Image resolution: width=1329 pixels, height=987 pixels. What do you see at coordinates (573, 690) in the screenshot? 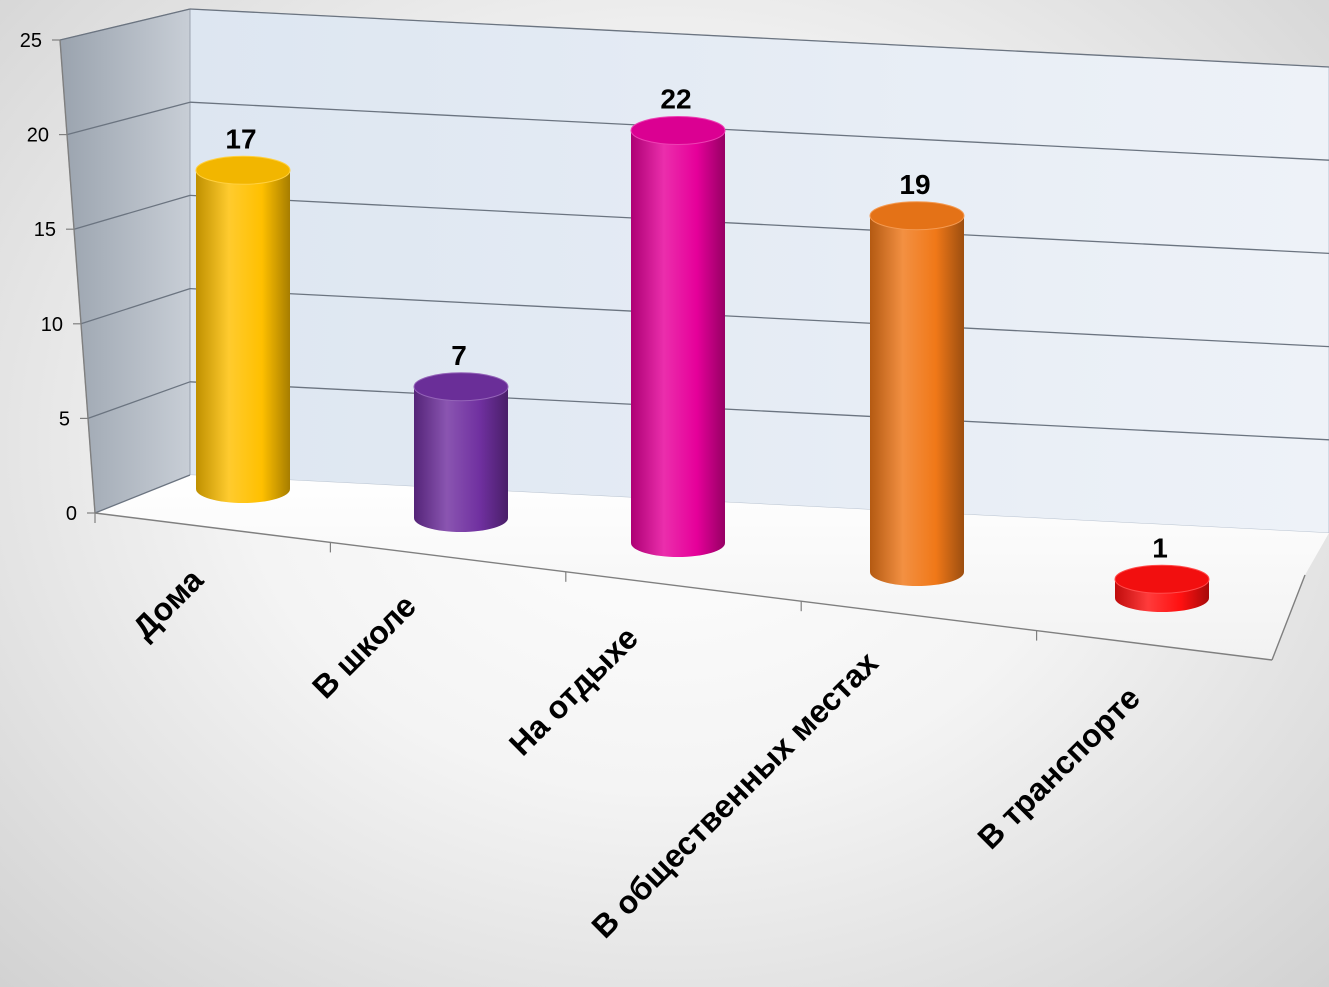
I see `category-label: На отдыхе` at bounding box center [573, 690].